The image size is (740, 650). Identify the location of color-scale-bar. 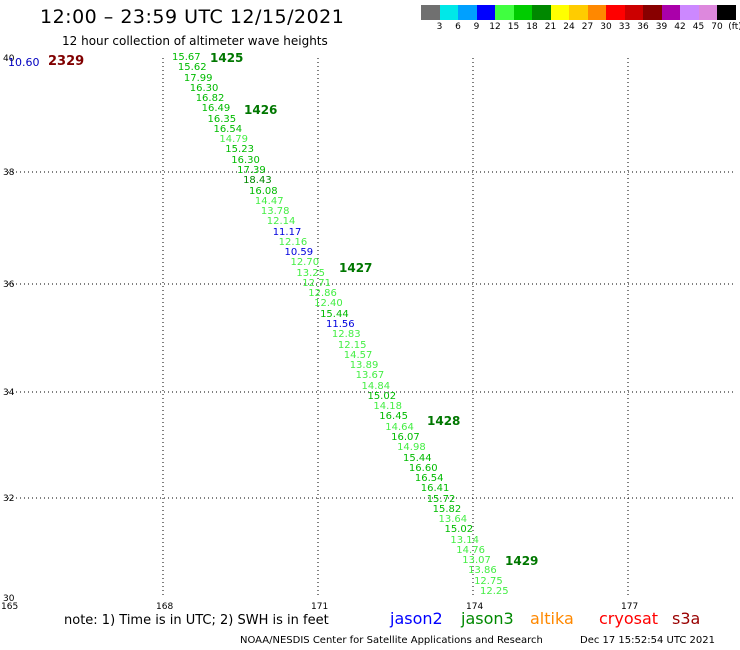
(578, 12).